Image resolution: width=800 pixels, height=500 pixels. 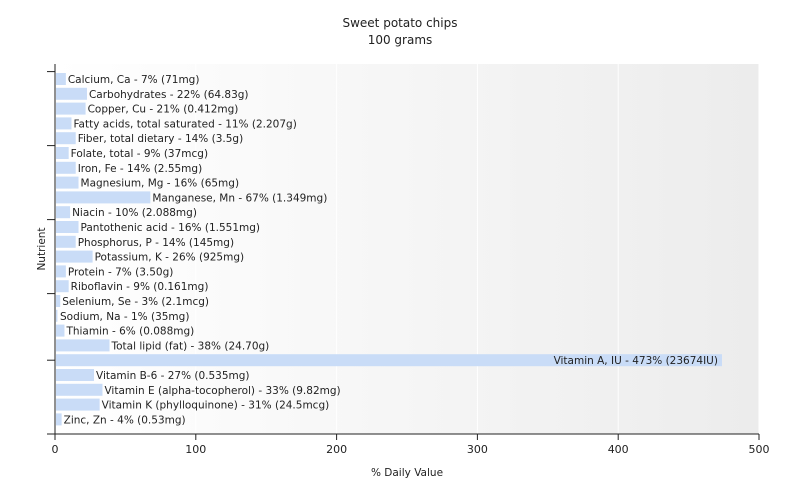 I want to click on x-tick-label: 400, so click(x=618, y=449).